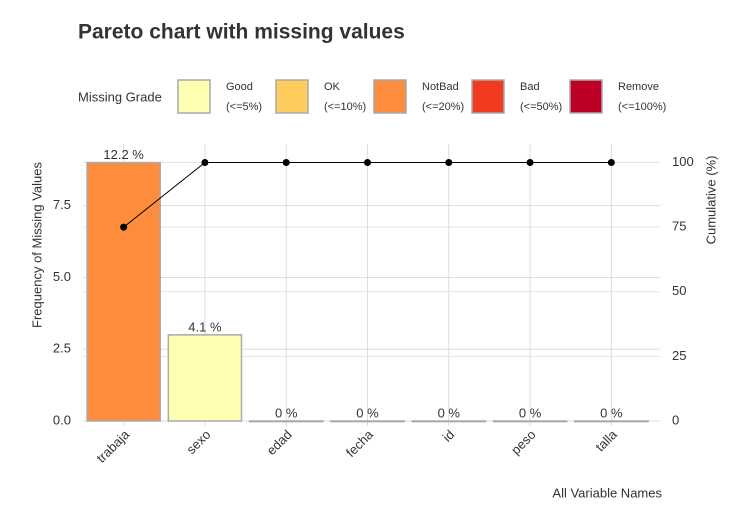  I want to click on legend-range: (<=10%), so click(345, 107).